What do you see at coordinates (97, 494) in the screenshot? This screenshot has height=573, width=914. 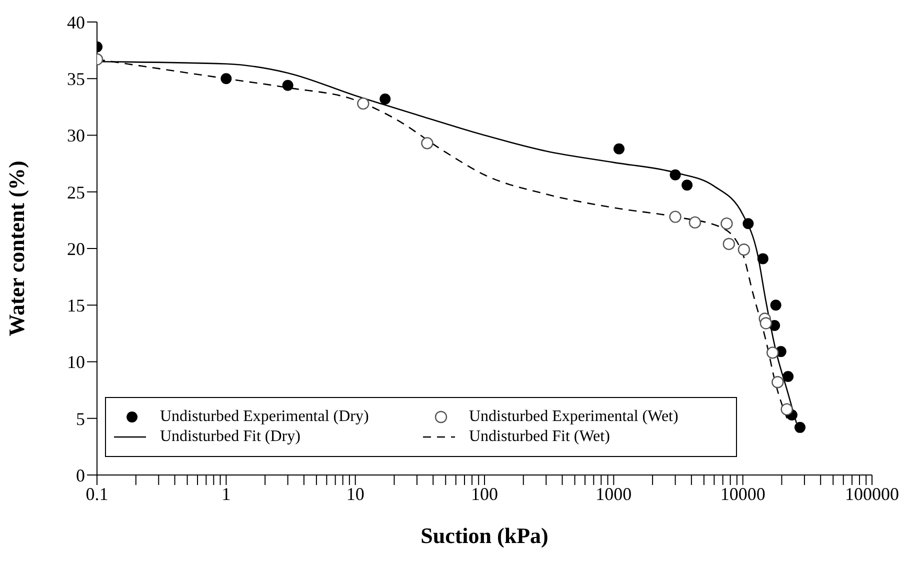 I see `x-tick-label: 0.1` at bounding box center [97, 494].